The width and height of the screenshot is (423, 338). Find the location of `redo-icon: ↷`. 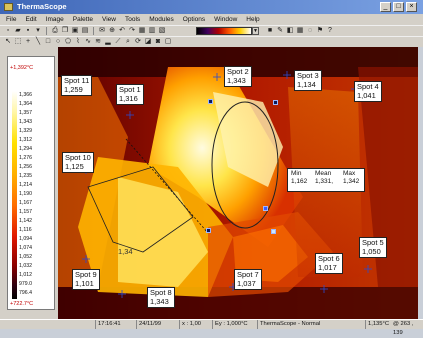

redo-icon: ↷ is located at coordinates (132, 30).